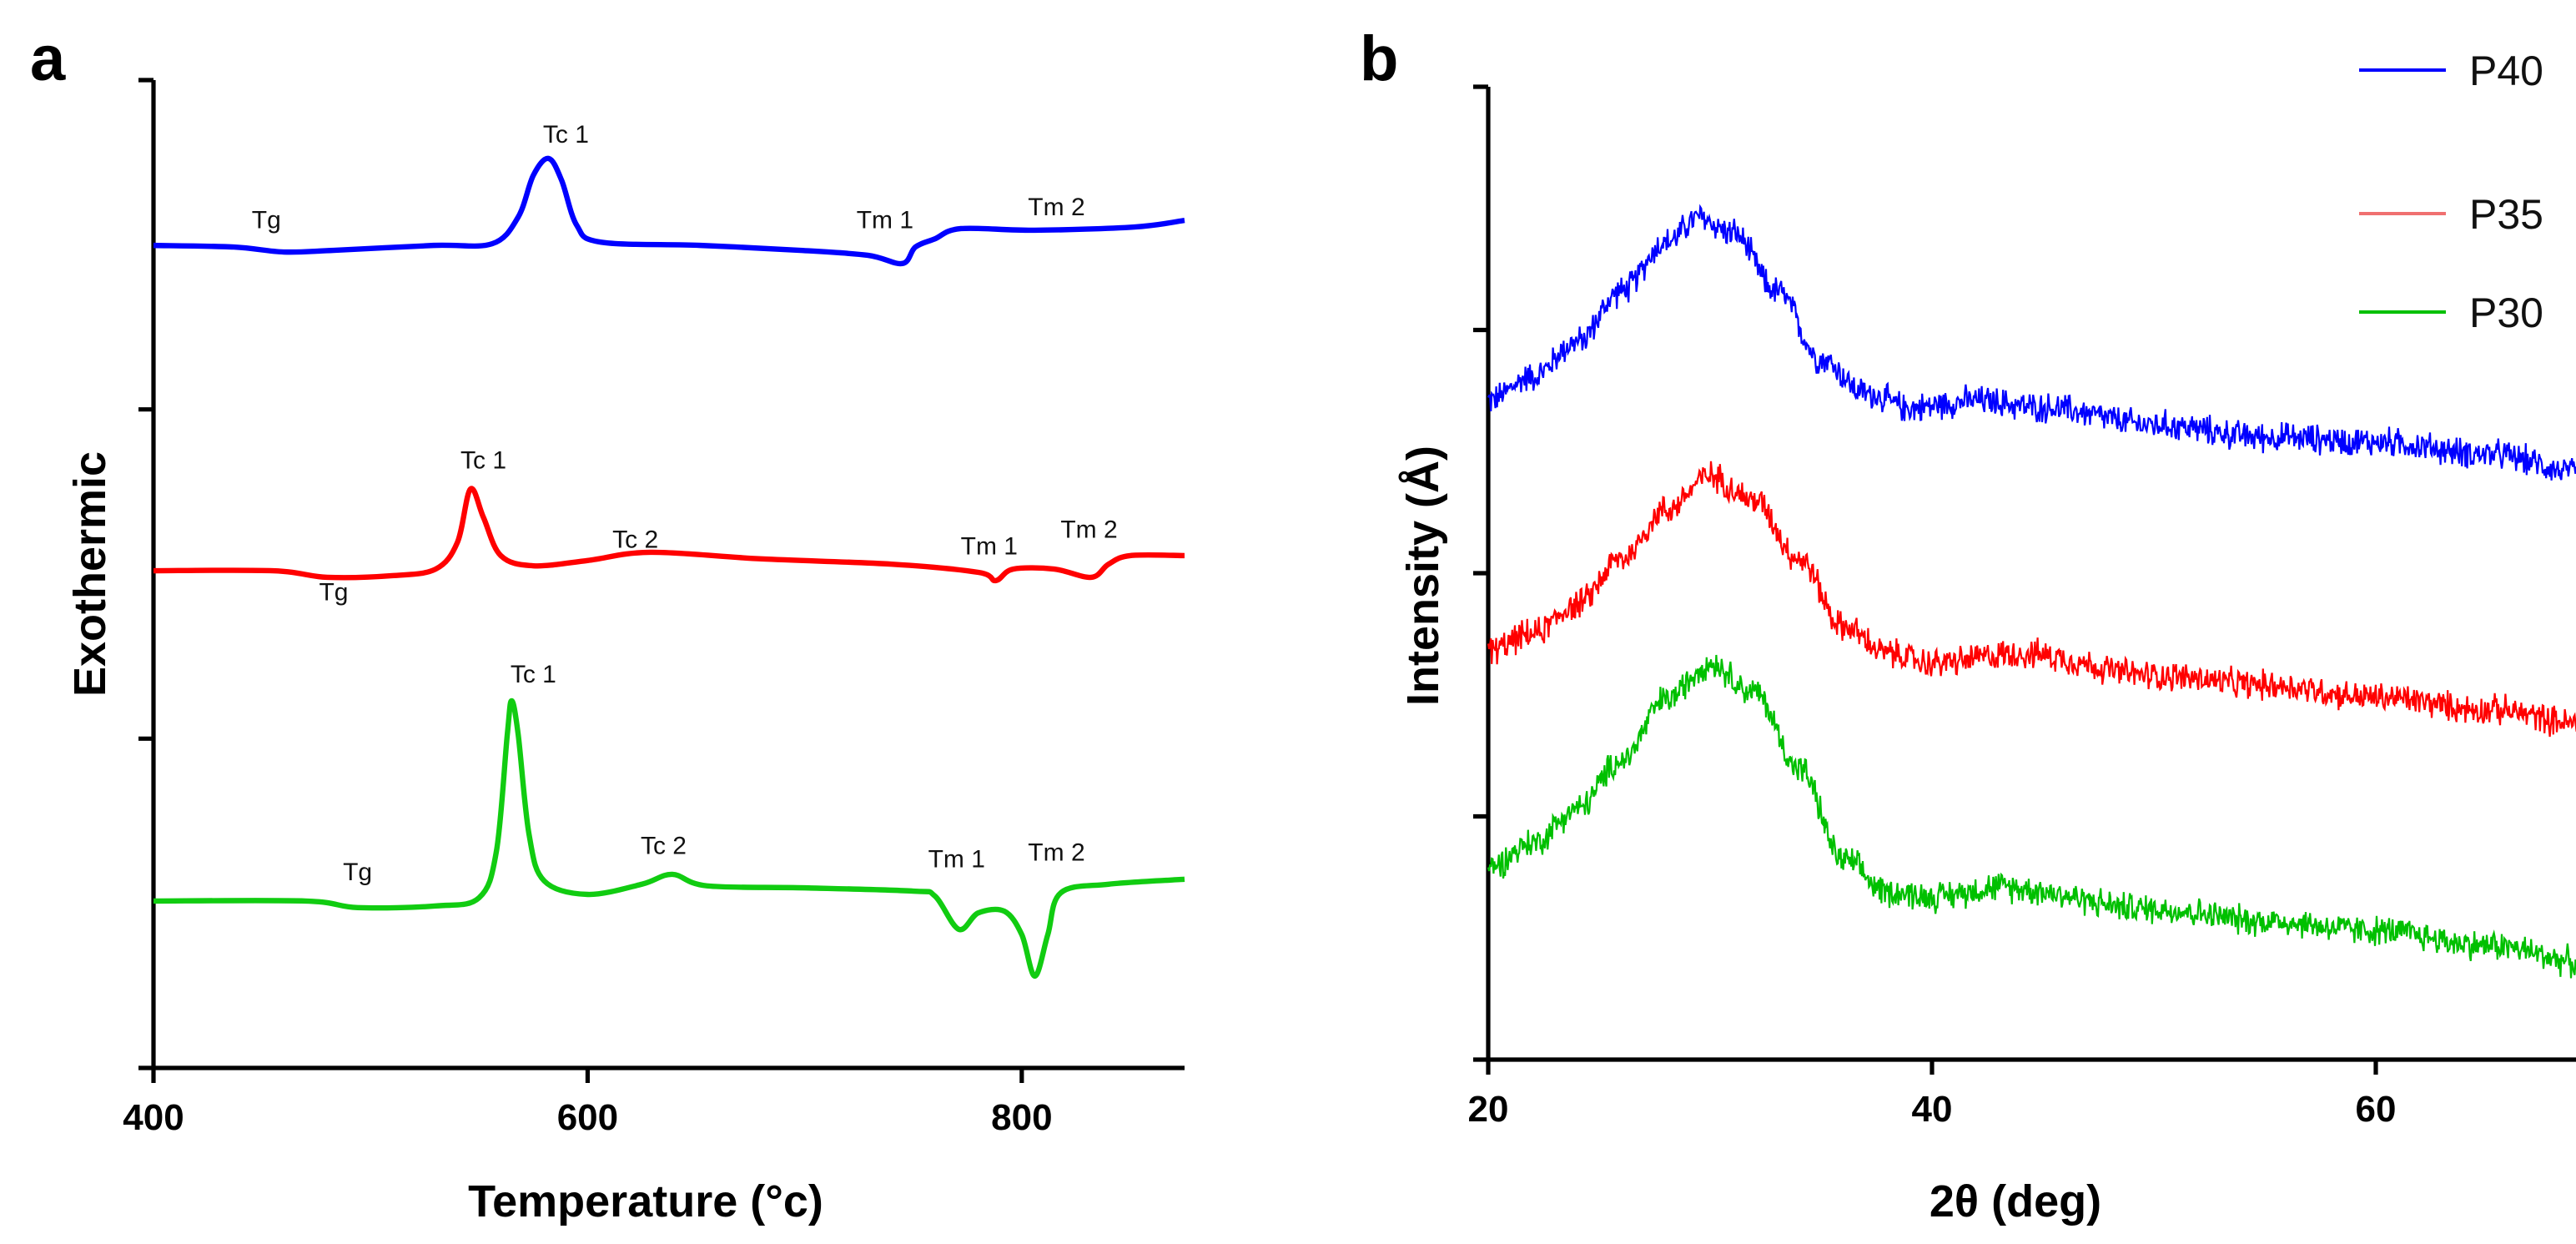  What do you see at coordinates (1379, 58) in the screenshot?
I see `panel-b-letter: b` at bounding box center [1379, 58].